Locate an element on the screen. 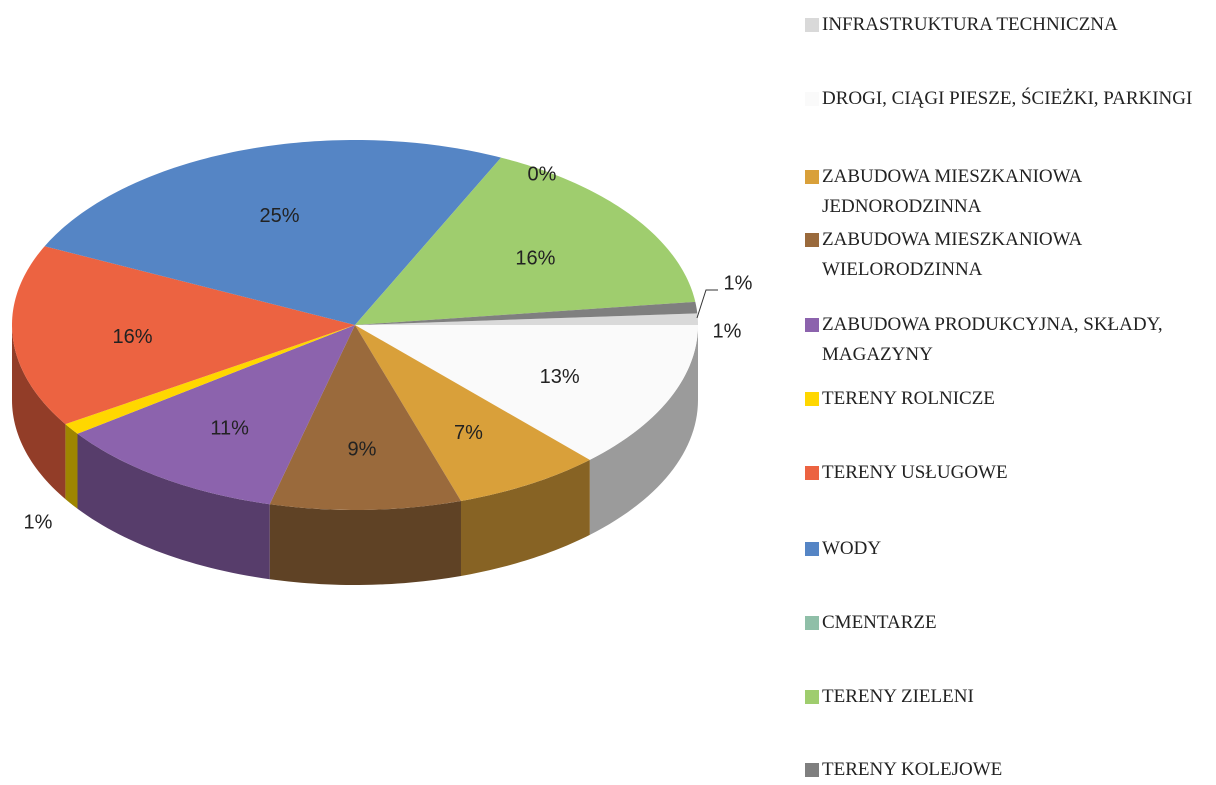 The height and width of the screenshot is (785, 1216). legend-label: TERENY ZIELENI is located at coordinates (898, 696).